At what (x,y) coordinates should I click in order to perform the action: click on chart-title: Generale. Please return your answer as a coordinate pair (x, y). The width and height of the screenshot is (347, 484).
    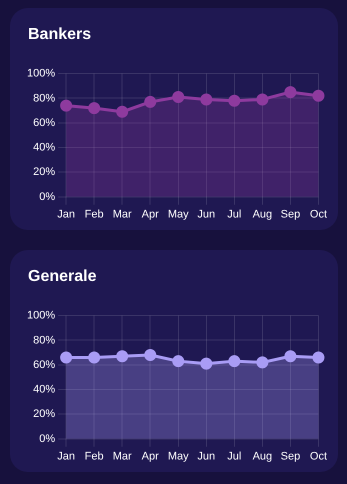
    Looking at the image, I should click on (62, 277).